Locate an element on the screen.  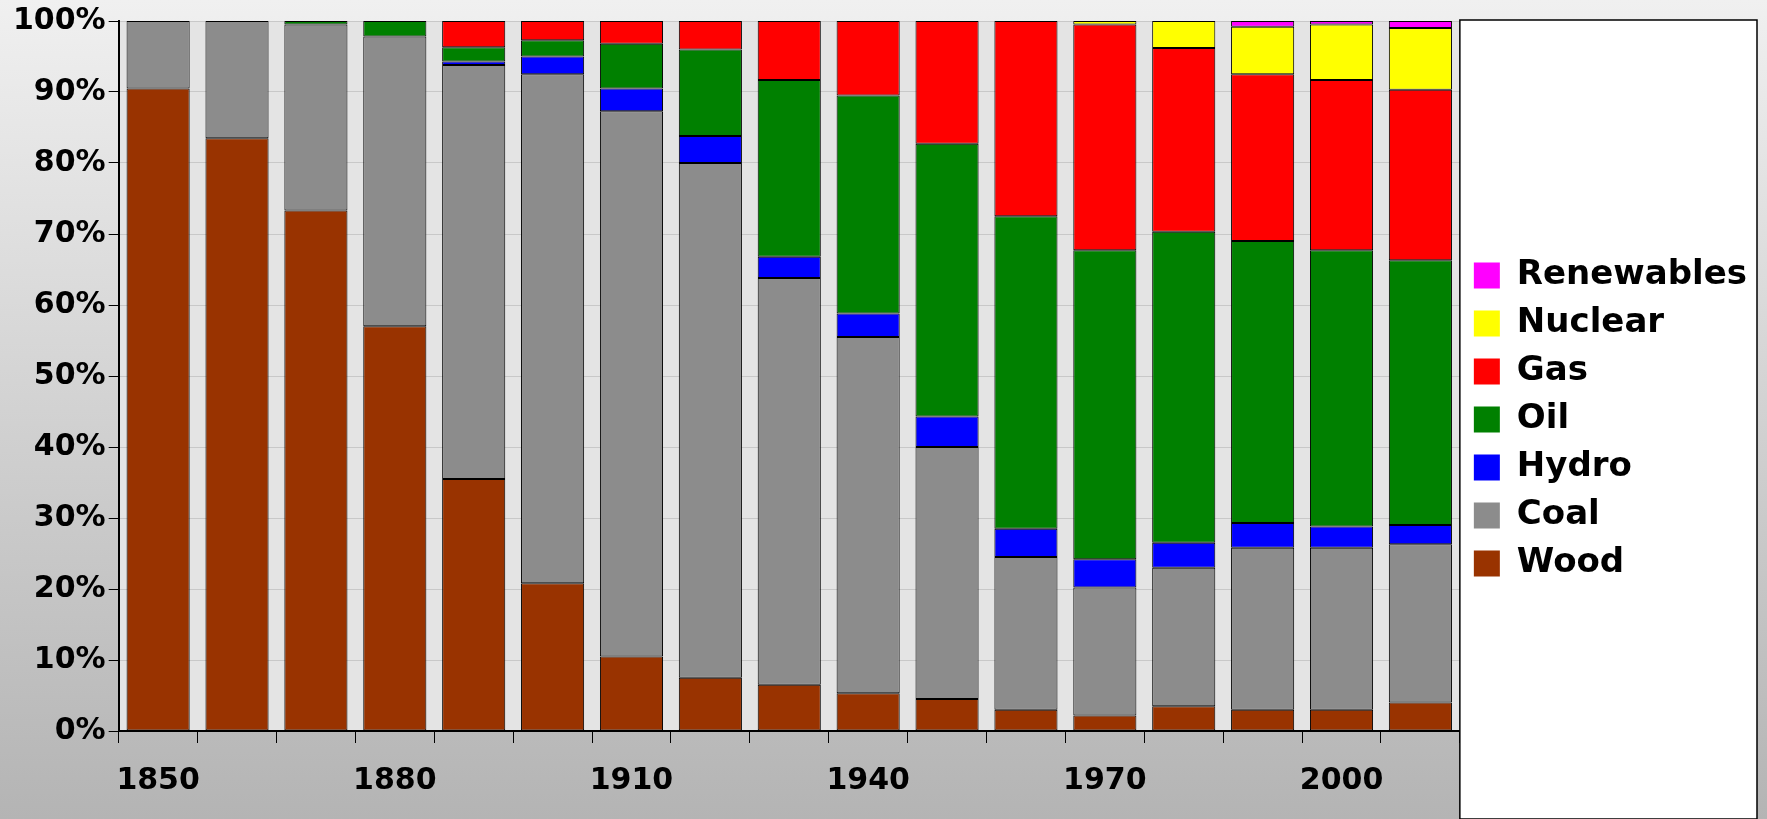
legend-label: Gas is located at coordinates (1552, 368).